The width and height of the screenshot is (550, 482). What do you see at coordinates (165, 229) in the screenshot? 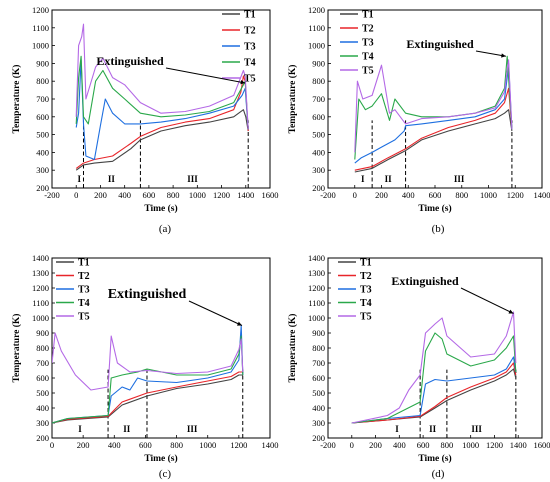
I see `panel-caption: (a)` at bounding box center [165, 229].